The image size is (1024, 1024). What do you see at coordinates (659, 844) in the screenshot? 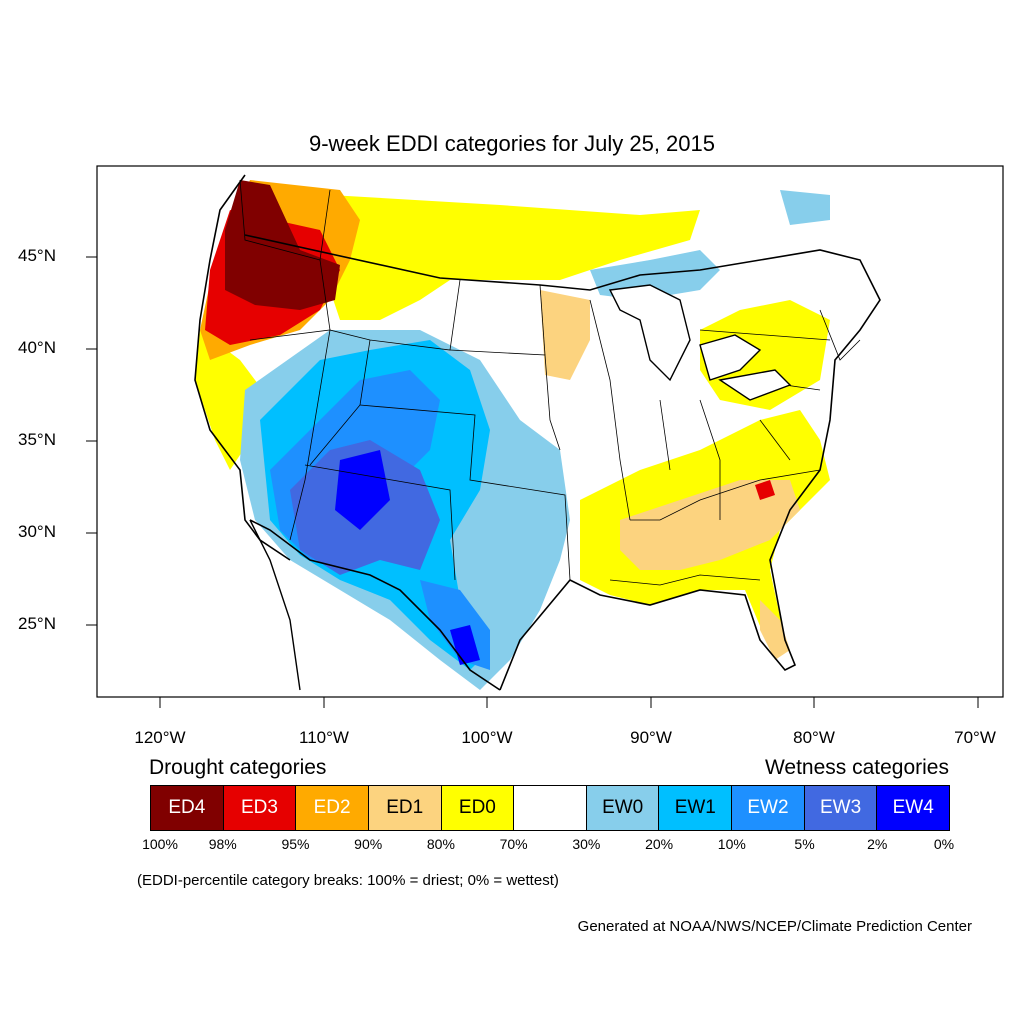
I see `legend-break-label: 20%` at bounding box center [659, 844].